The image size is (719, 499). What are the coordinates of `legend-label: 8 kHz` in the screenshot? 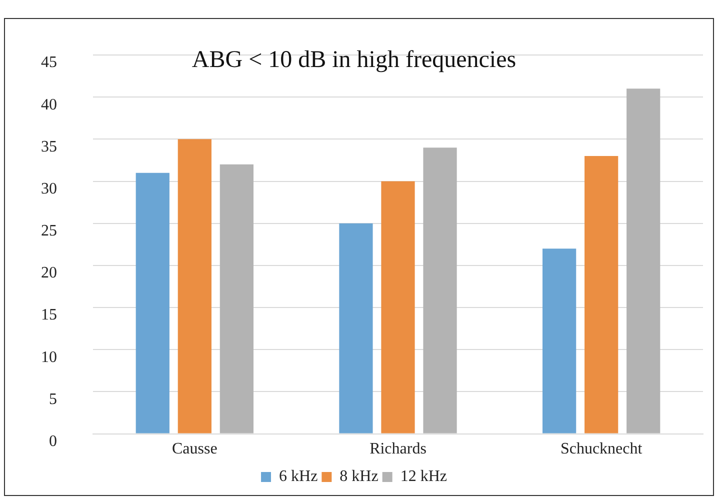 It's located at (359, 477).